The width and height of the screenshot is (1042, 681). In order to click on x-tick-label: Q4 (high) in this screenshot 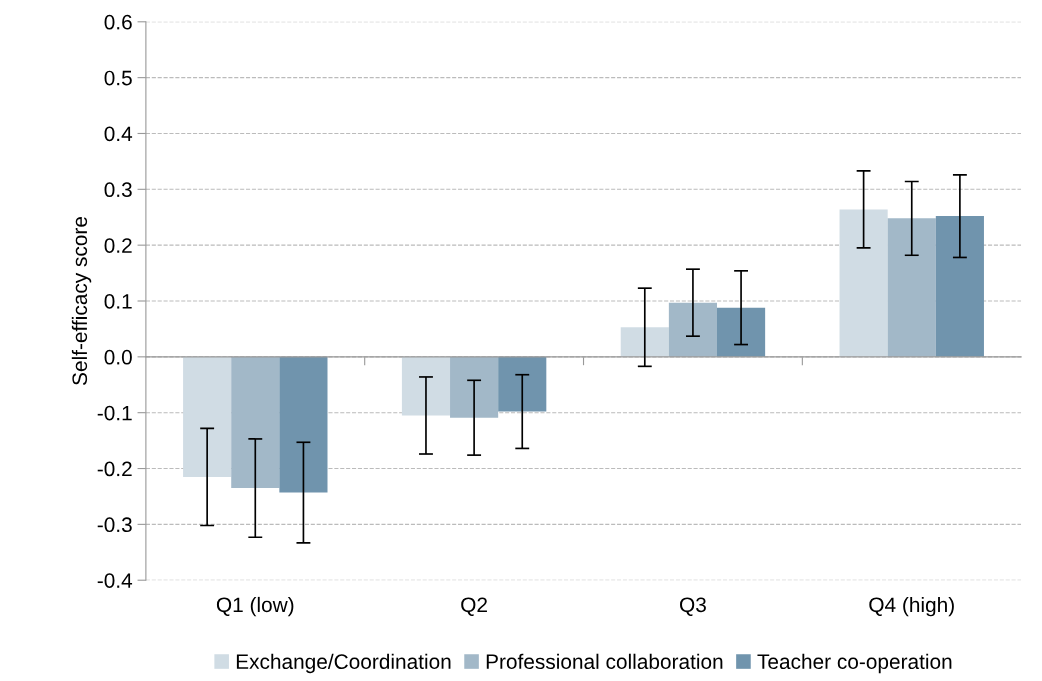, I will do `click(911, 606)`.